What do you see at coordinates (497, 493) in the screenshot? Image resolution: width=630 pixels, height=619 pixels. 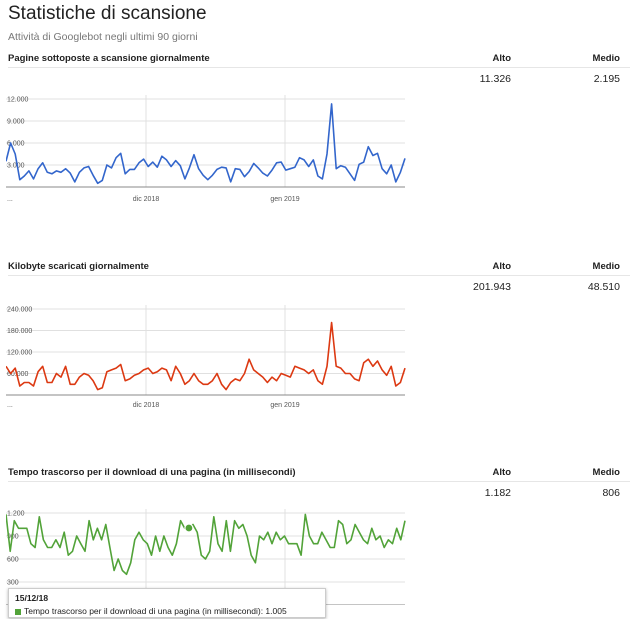 I see `alto-value: 1.182` at bounding box center [497, 493].